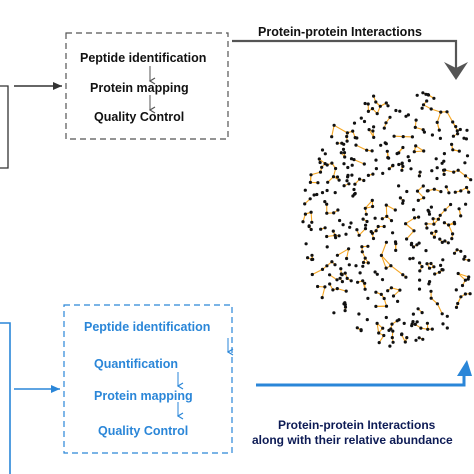  Describe the element at coordinates (345, 53) in the screenshot. I see `top-to-network-connector` at that location.